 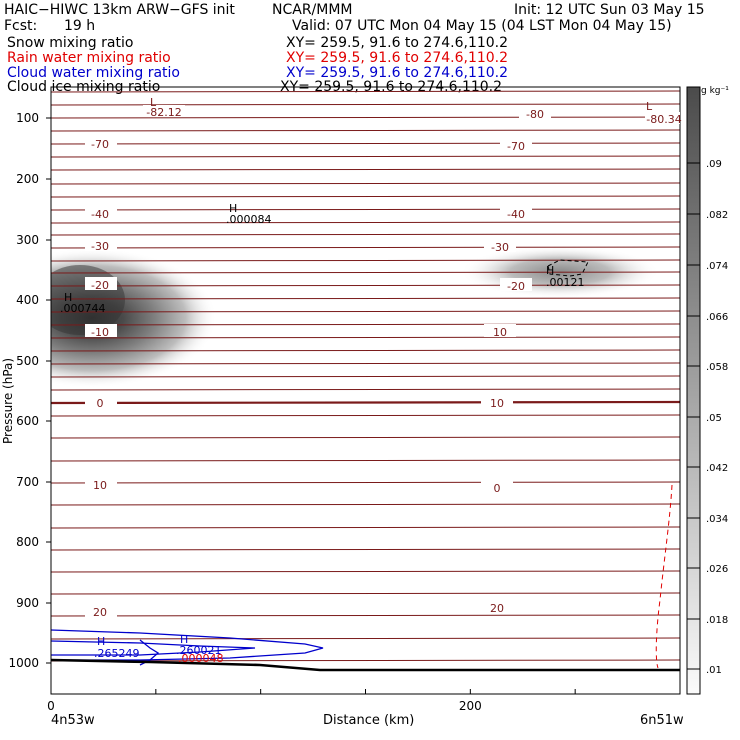 I want to click on colorbar-tick-label: .018, so click(x=717, y=620).